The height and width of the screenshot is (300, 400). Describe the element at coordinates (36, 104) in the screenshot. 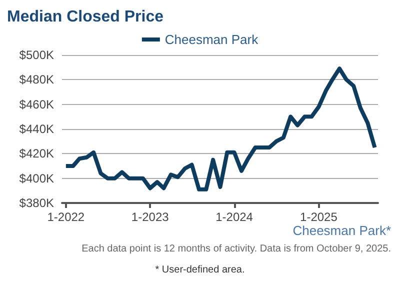

I see `y-tick-label: $460K` at that location.